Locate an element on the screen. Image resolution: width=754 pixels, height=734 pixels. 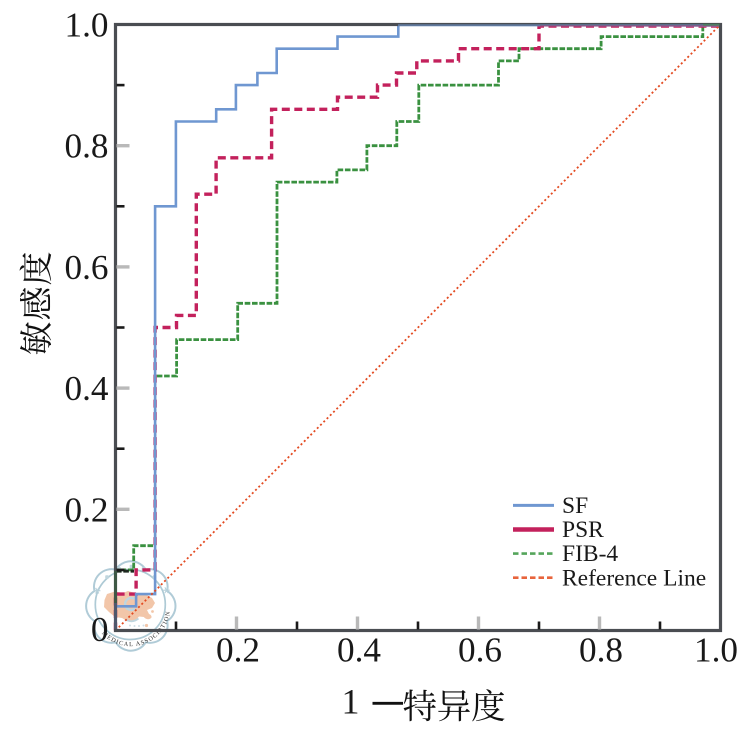
svg-text: SF is located at coordinates (575, 506).